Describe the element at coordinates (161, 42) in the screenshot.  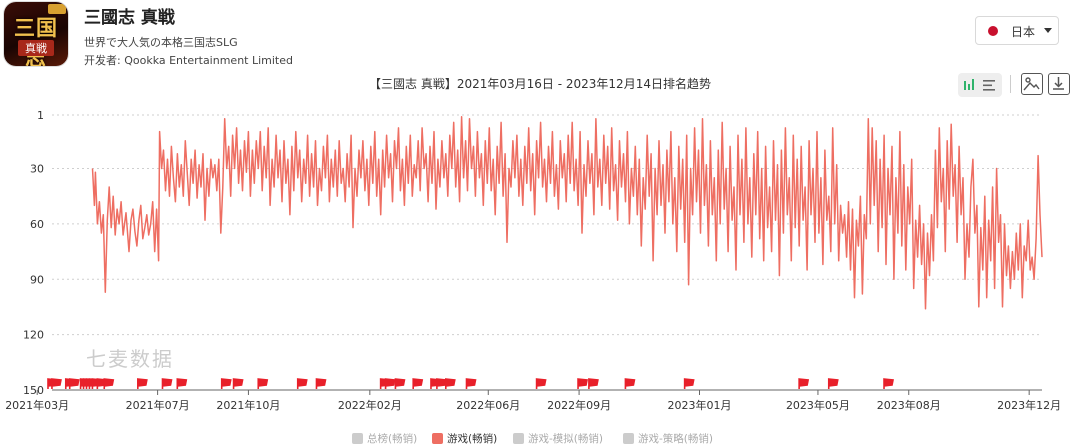
I see `app-subtitle: 世界で大人気の本格三国志SLG` at that location.